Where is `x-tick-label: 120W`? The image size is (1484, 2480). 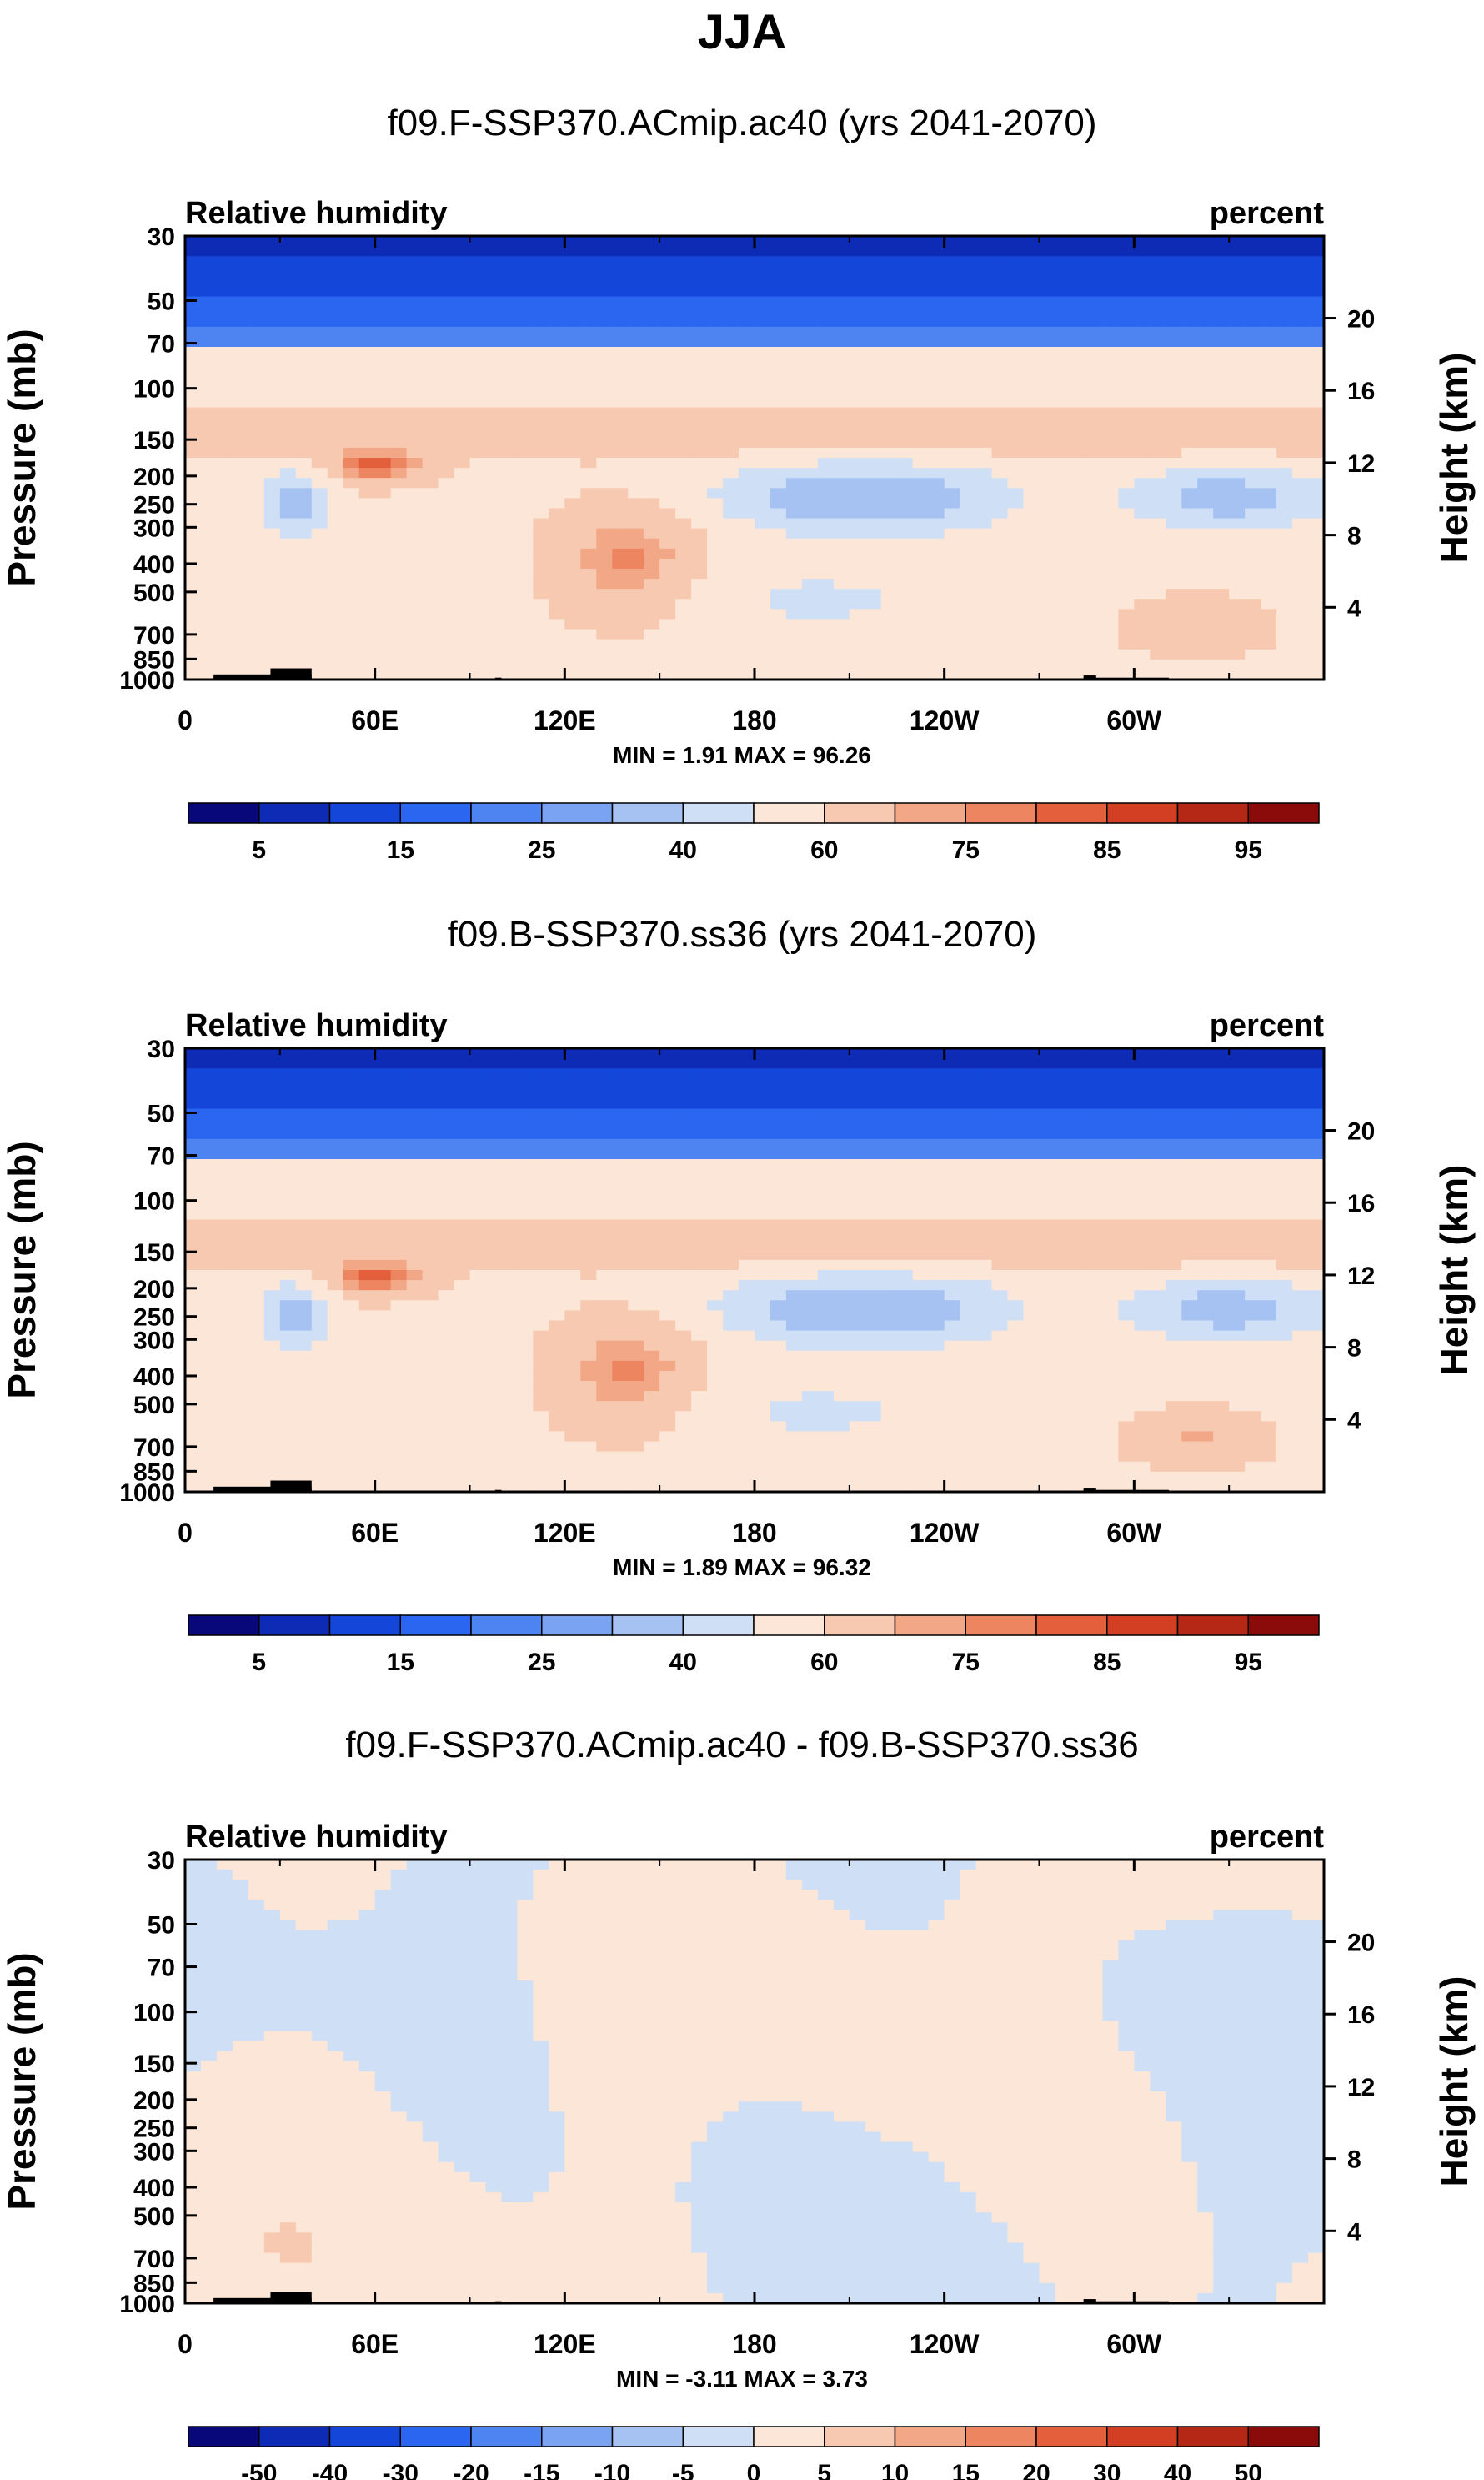
x-tick-label: 120W is located at coordinates (945, 720).